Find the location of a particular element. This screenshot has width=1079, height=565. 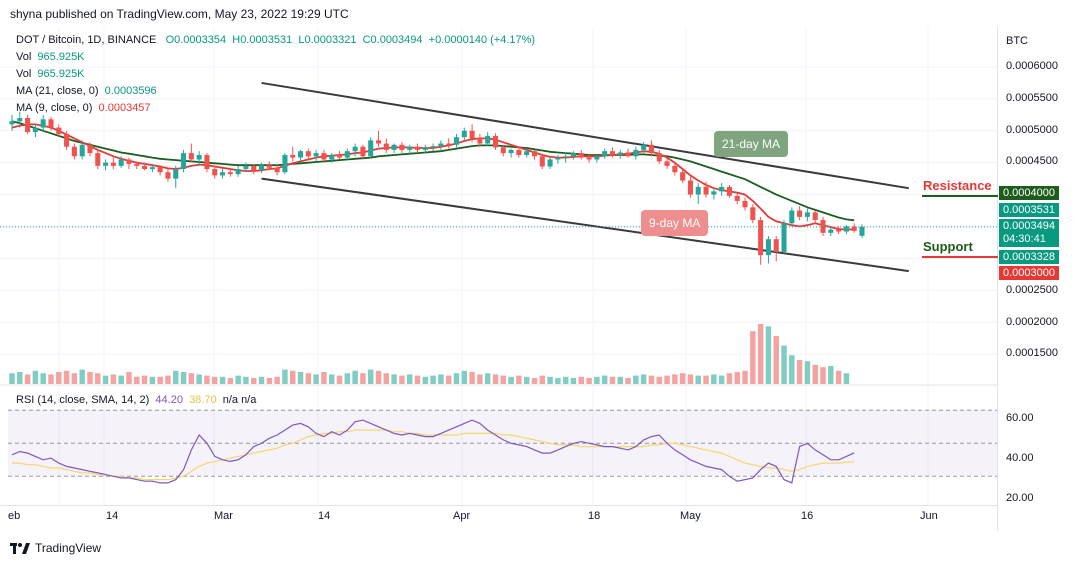

tradingview-logo-icon is located at coordinates (20, 548).